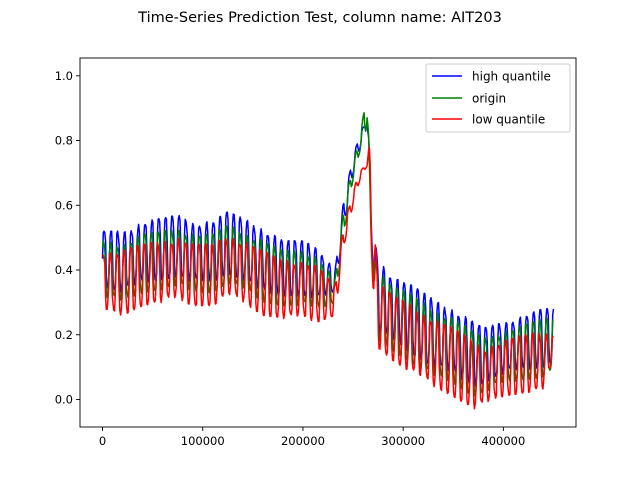 The width and height of the screenshot is (640, 480). I want to click on y-tick-label: 1.0, so click(64, 76).